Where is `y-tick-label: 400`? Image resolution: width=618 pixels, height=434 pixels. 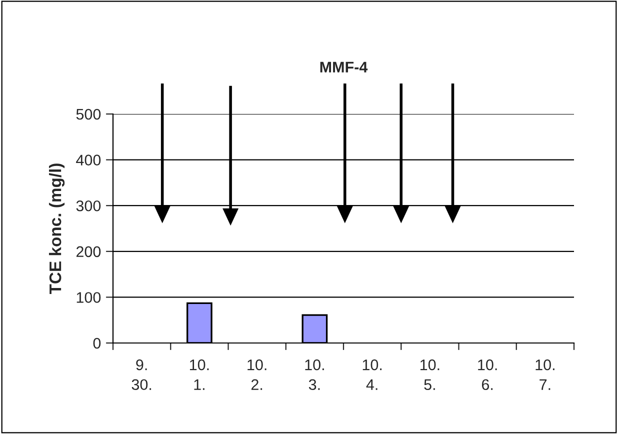 y-tick-label: 400 is located at coordinates (88, 160).